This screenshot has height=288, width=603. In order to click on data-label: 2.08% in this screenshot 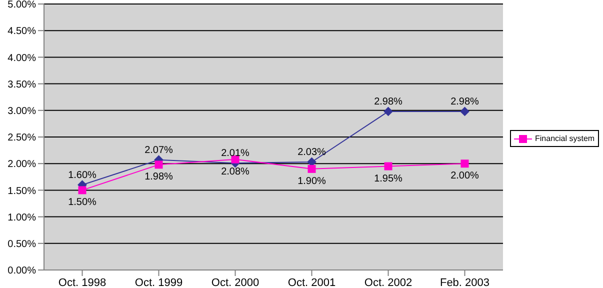, I will do `click(235, 172)`.